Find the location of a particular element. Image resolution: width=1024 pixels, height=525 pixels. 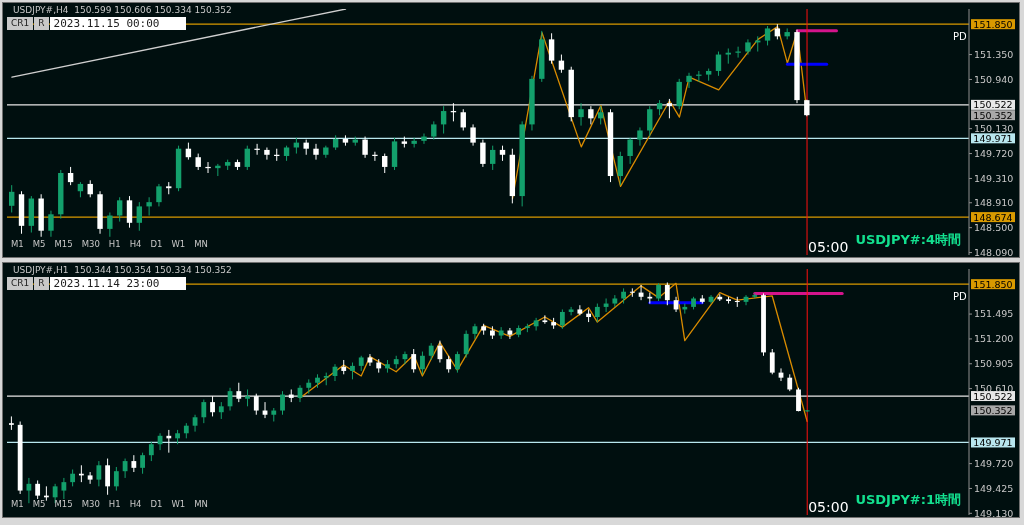

y-tick-label: 151.350 is located at coordinates (994, 54).